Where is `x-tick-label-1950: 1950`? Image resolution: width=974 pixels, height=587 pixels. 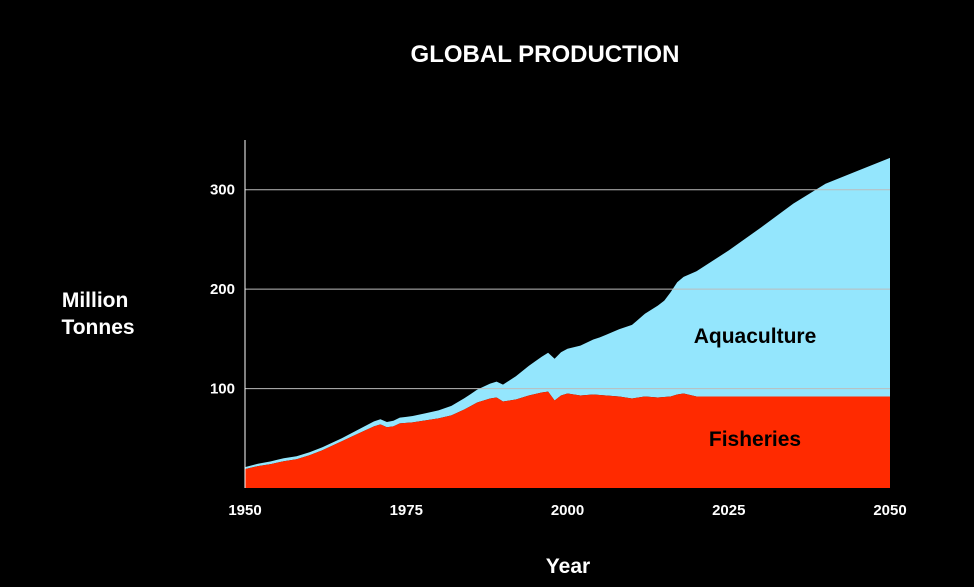
x-tick-label-1950: 1950 is located at coordinates (244, 510).